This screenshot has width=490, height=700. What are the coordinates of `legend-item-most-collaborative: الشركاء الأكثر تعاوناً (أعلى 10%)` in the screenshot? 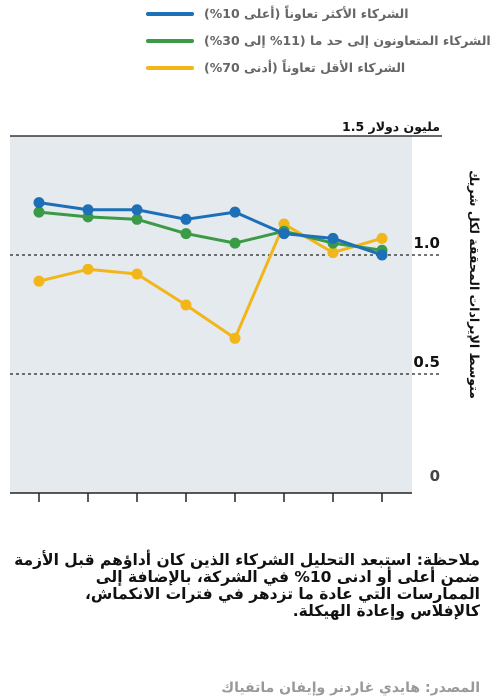 It's located at (311, 13).